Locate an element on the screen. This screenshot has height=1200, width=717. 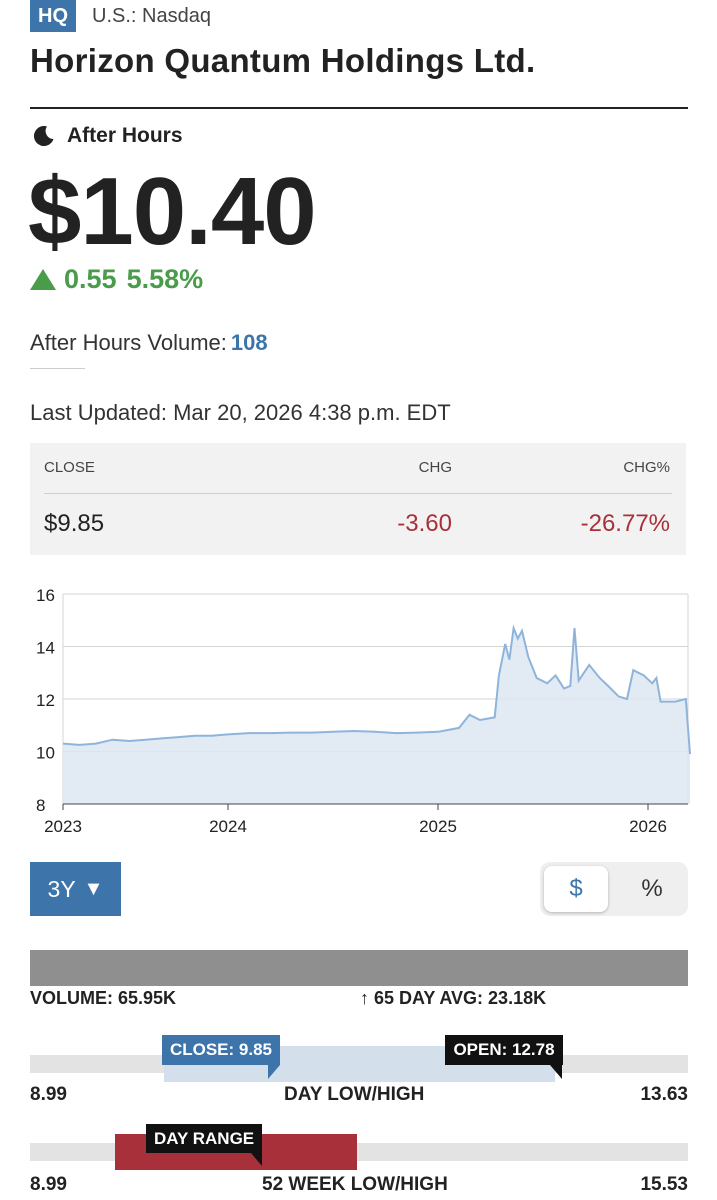
volume-bar is located at coordinates (359, 968).